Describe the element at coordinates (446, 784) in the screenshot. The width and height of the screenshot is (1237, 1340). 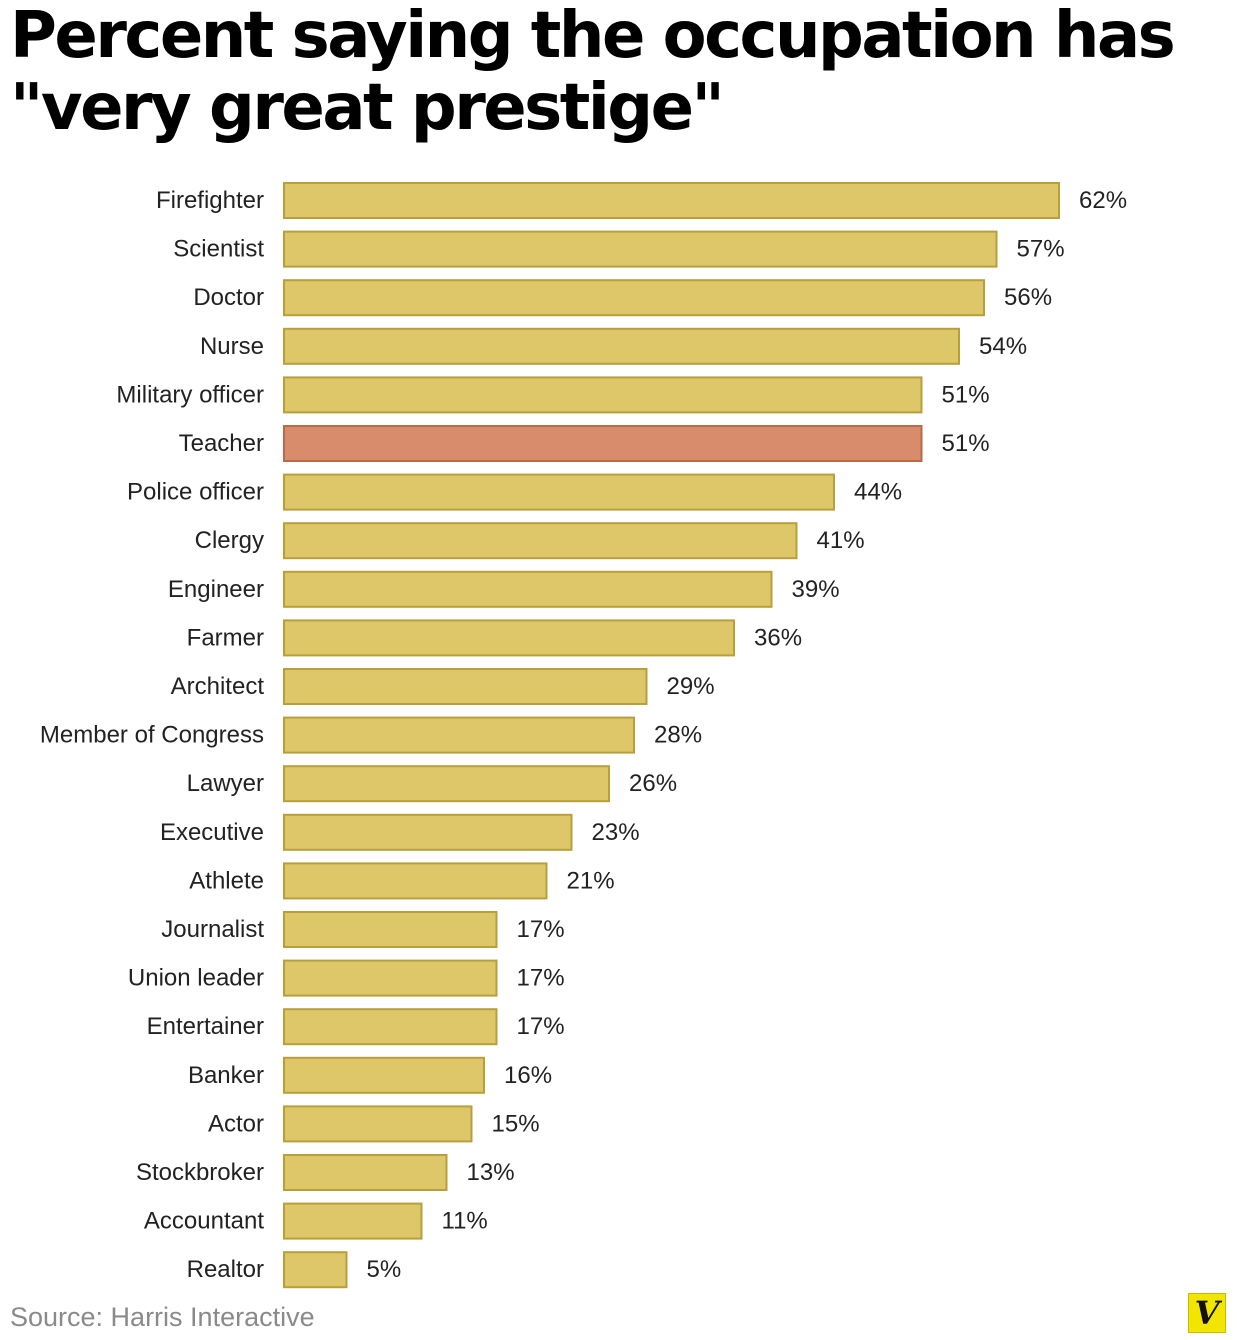
I see `bar-lawyer` at that location.